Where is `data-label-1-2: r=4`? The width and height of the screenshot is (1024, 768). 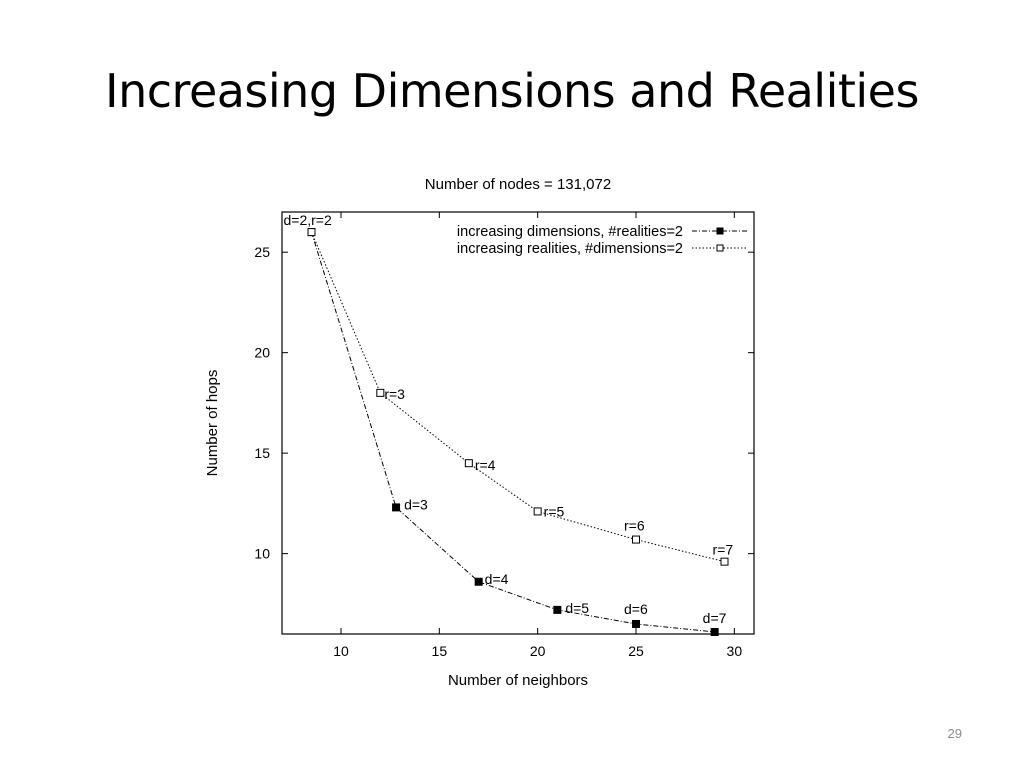 data-label-1-2: r=4 is located at coordinates (485, 465).